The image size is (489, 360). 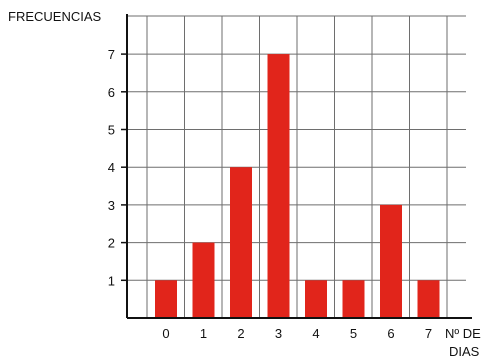 I want to click on x-tick-label: 7, so click(x=428, y=333).